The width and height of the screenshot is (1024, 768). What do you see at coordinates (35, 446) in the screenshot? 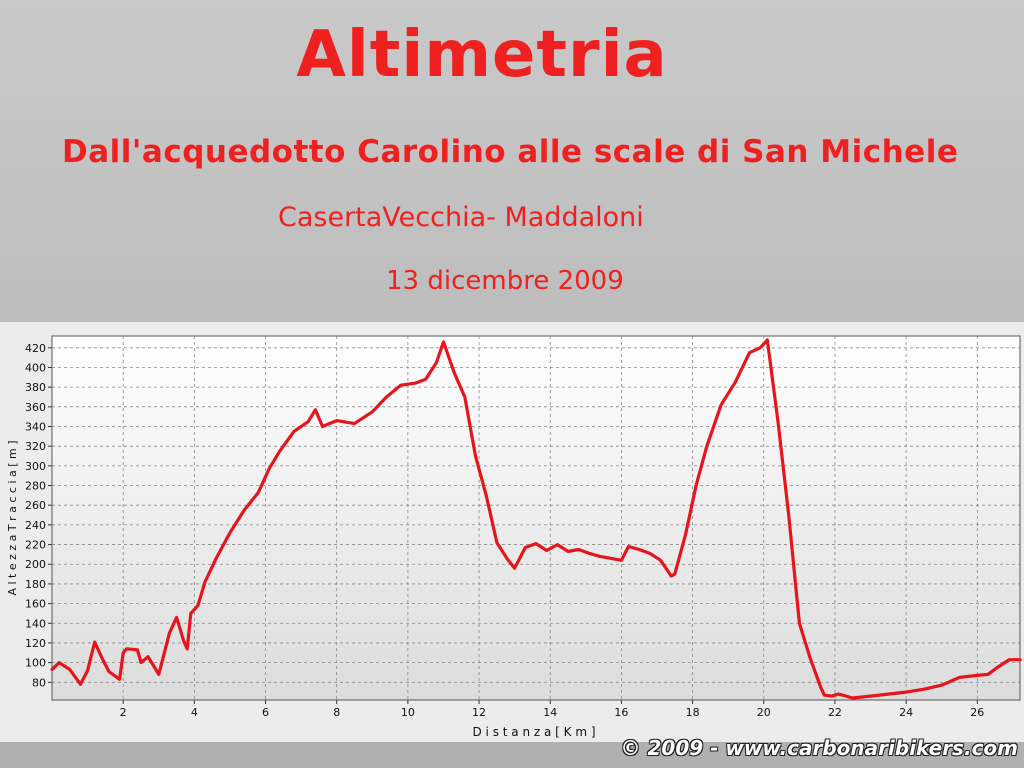
I see `y-tick-label: 320` at bounding box center [35, 446].